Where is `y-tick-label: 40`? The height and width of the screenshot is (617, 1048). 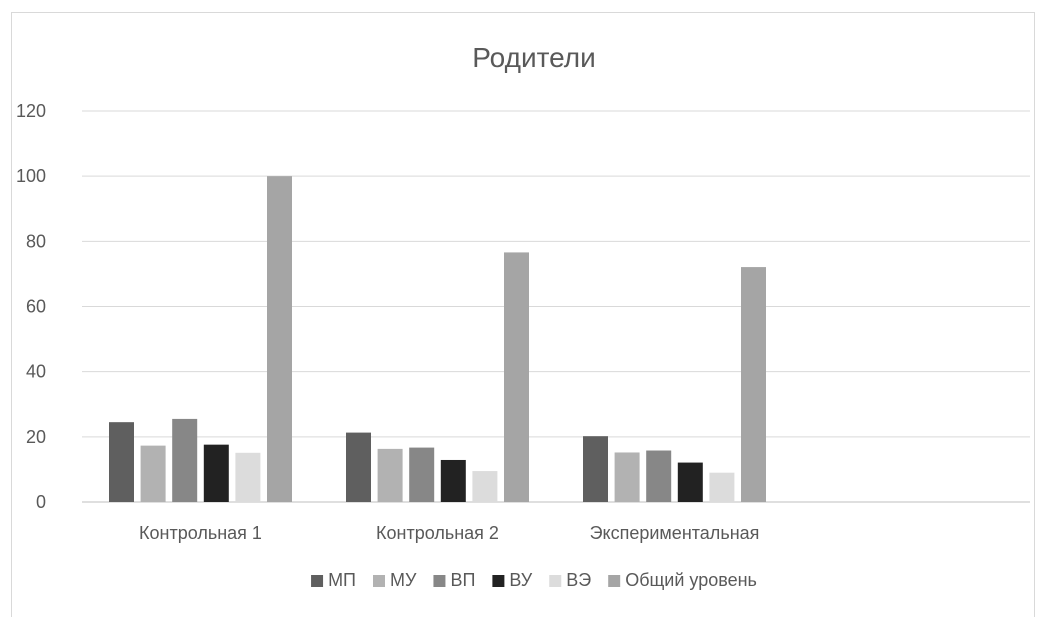 y-tick-label: 40 is located at coordinates (36, 372).